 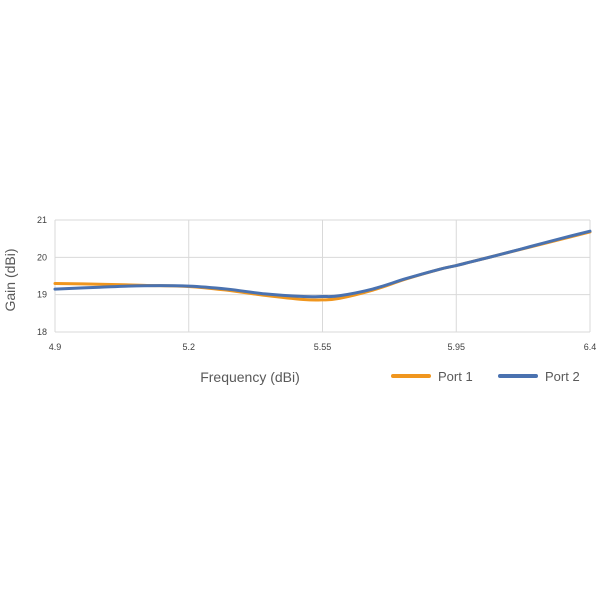 What do you see at coordinates (432, 376) in the screenshot?
I see `legend-item-port-1: Port 1` at bounding box center [432, 376].